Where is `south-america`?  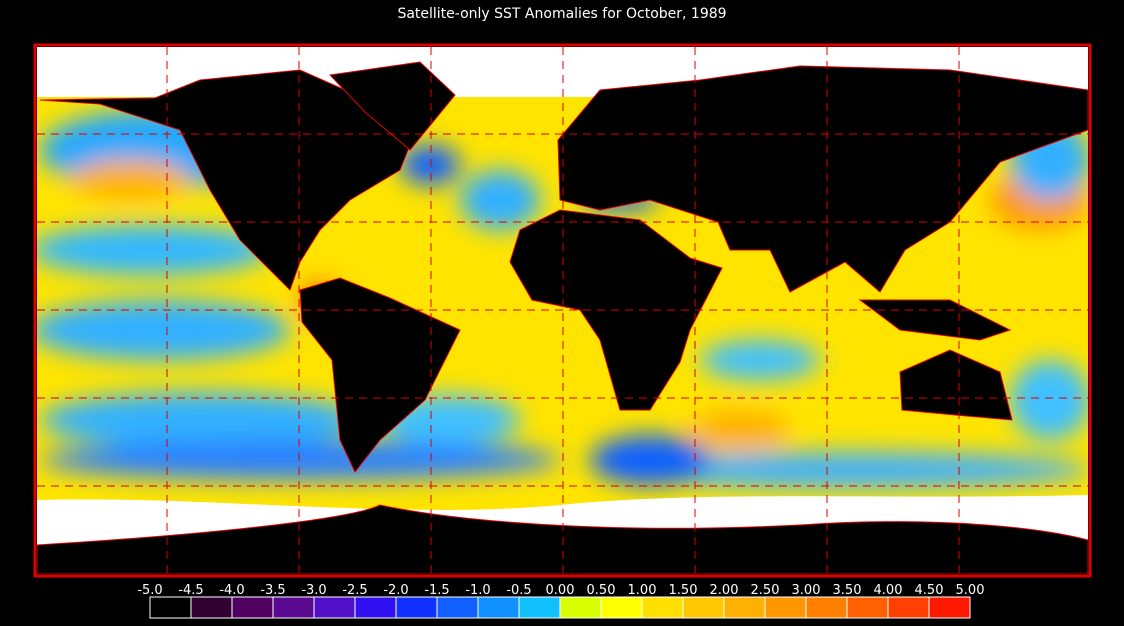
south-america is located at coordinates (380, 375).